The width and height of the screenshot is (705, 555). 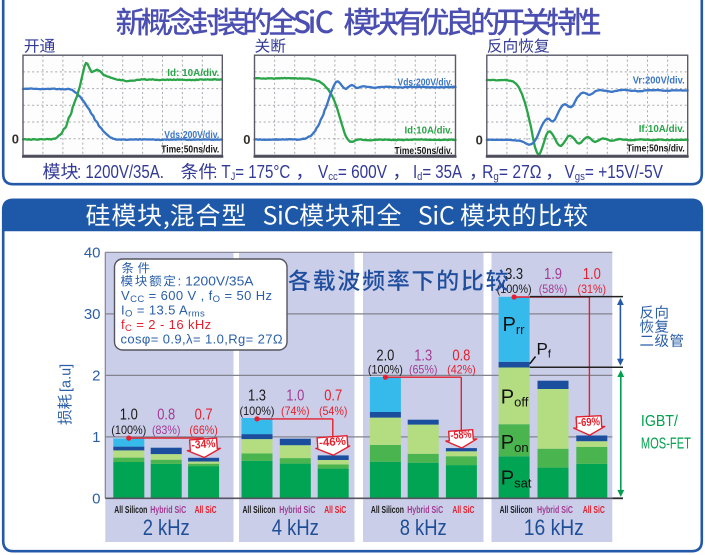 I want to click on svg-text: [a.u], so click(x=67, y=378).